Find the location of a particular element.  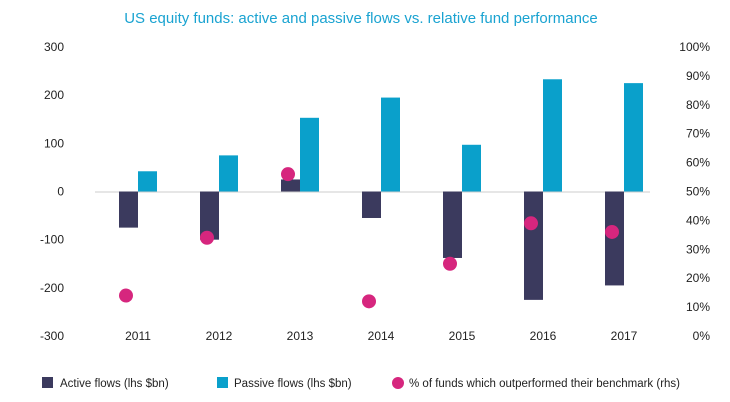

left-tick-label: -300 is located at coordinates (52, 336).